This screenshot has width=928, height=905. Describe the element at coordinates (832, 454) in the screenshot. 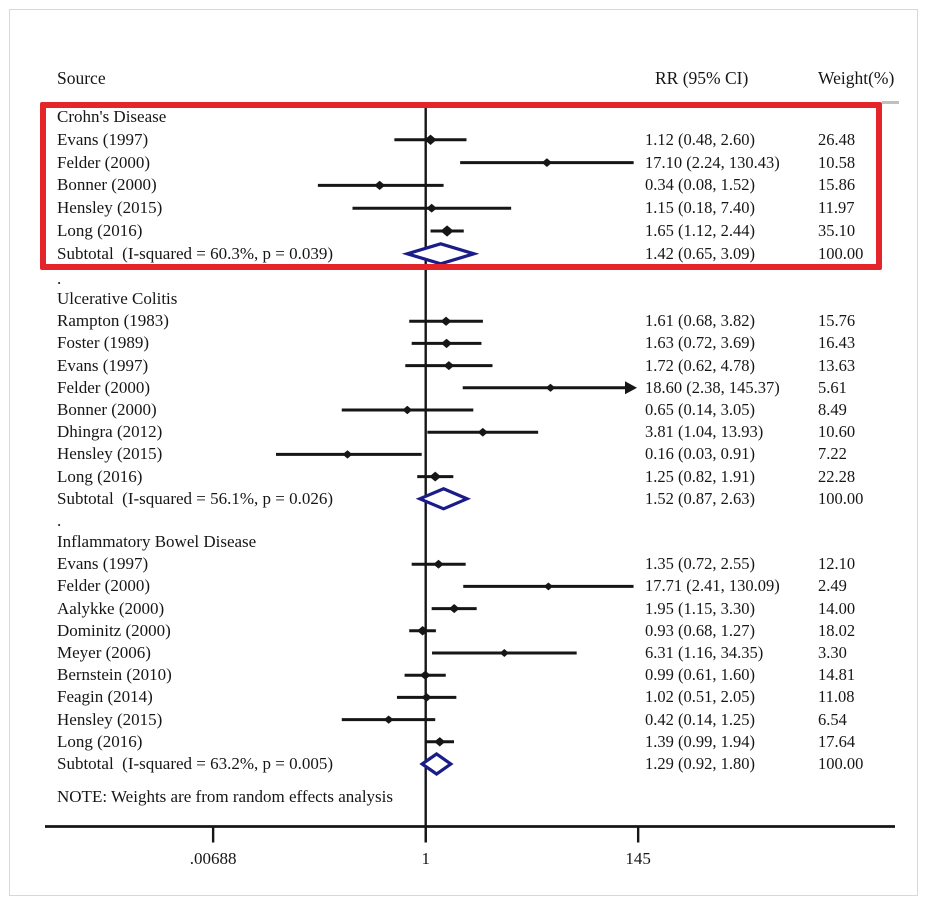

I see `weight-value: 7.22` at that location.